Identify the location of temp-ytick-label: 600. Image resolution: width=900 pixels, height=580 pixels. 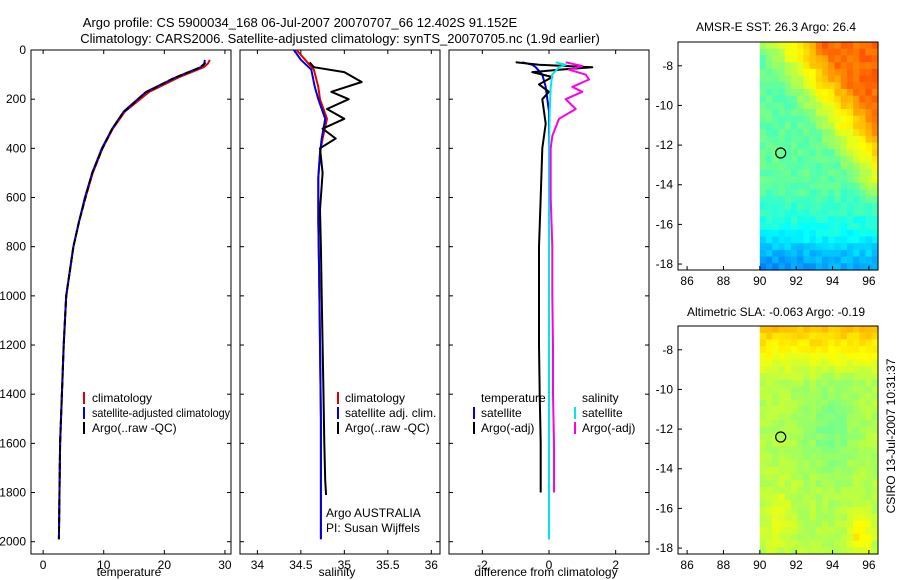
(16, 198).